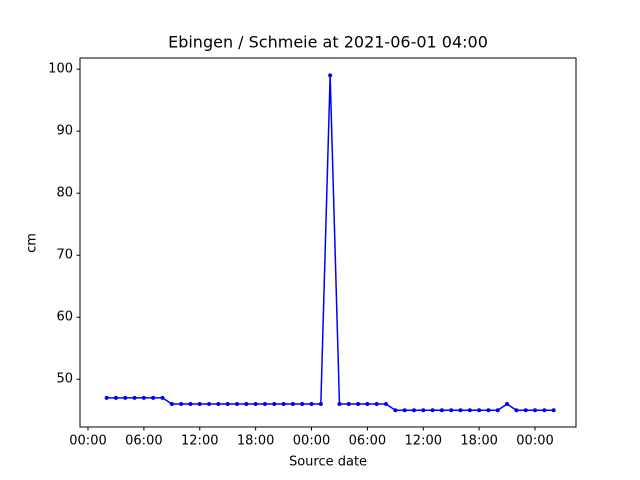 The height and width of the screenshot is (480, 640). I want to click on y-tick-label: 50, so click(64, 379).